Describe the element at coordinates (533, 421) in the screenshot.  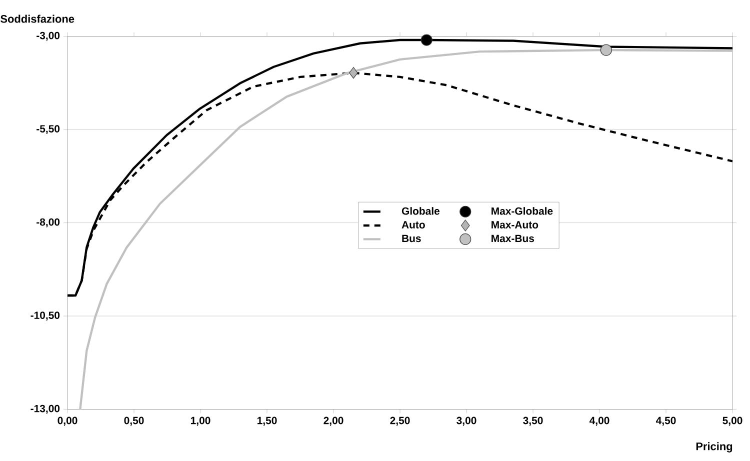
I see `x-tick-label: 3,50` at that location.